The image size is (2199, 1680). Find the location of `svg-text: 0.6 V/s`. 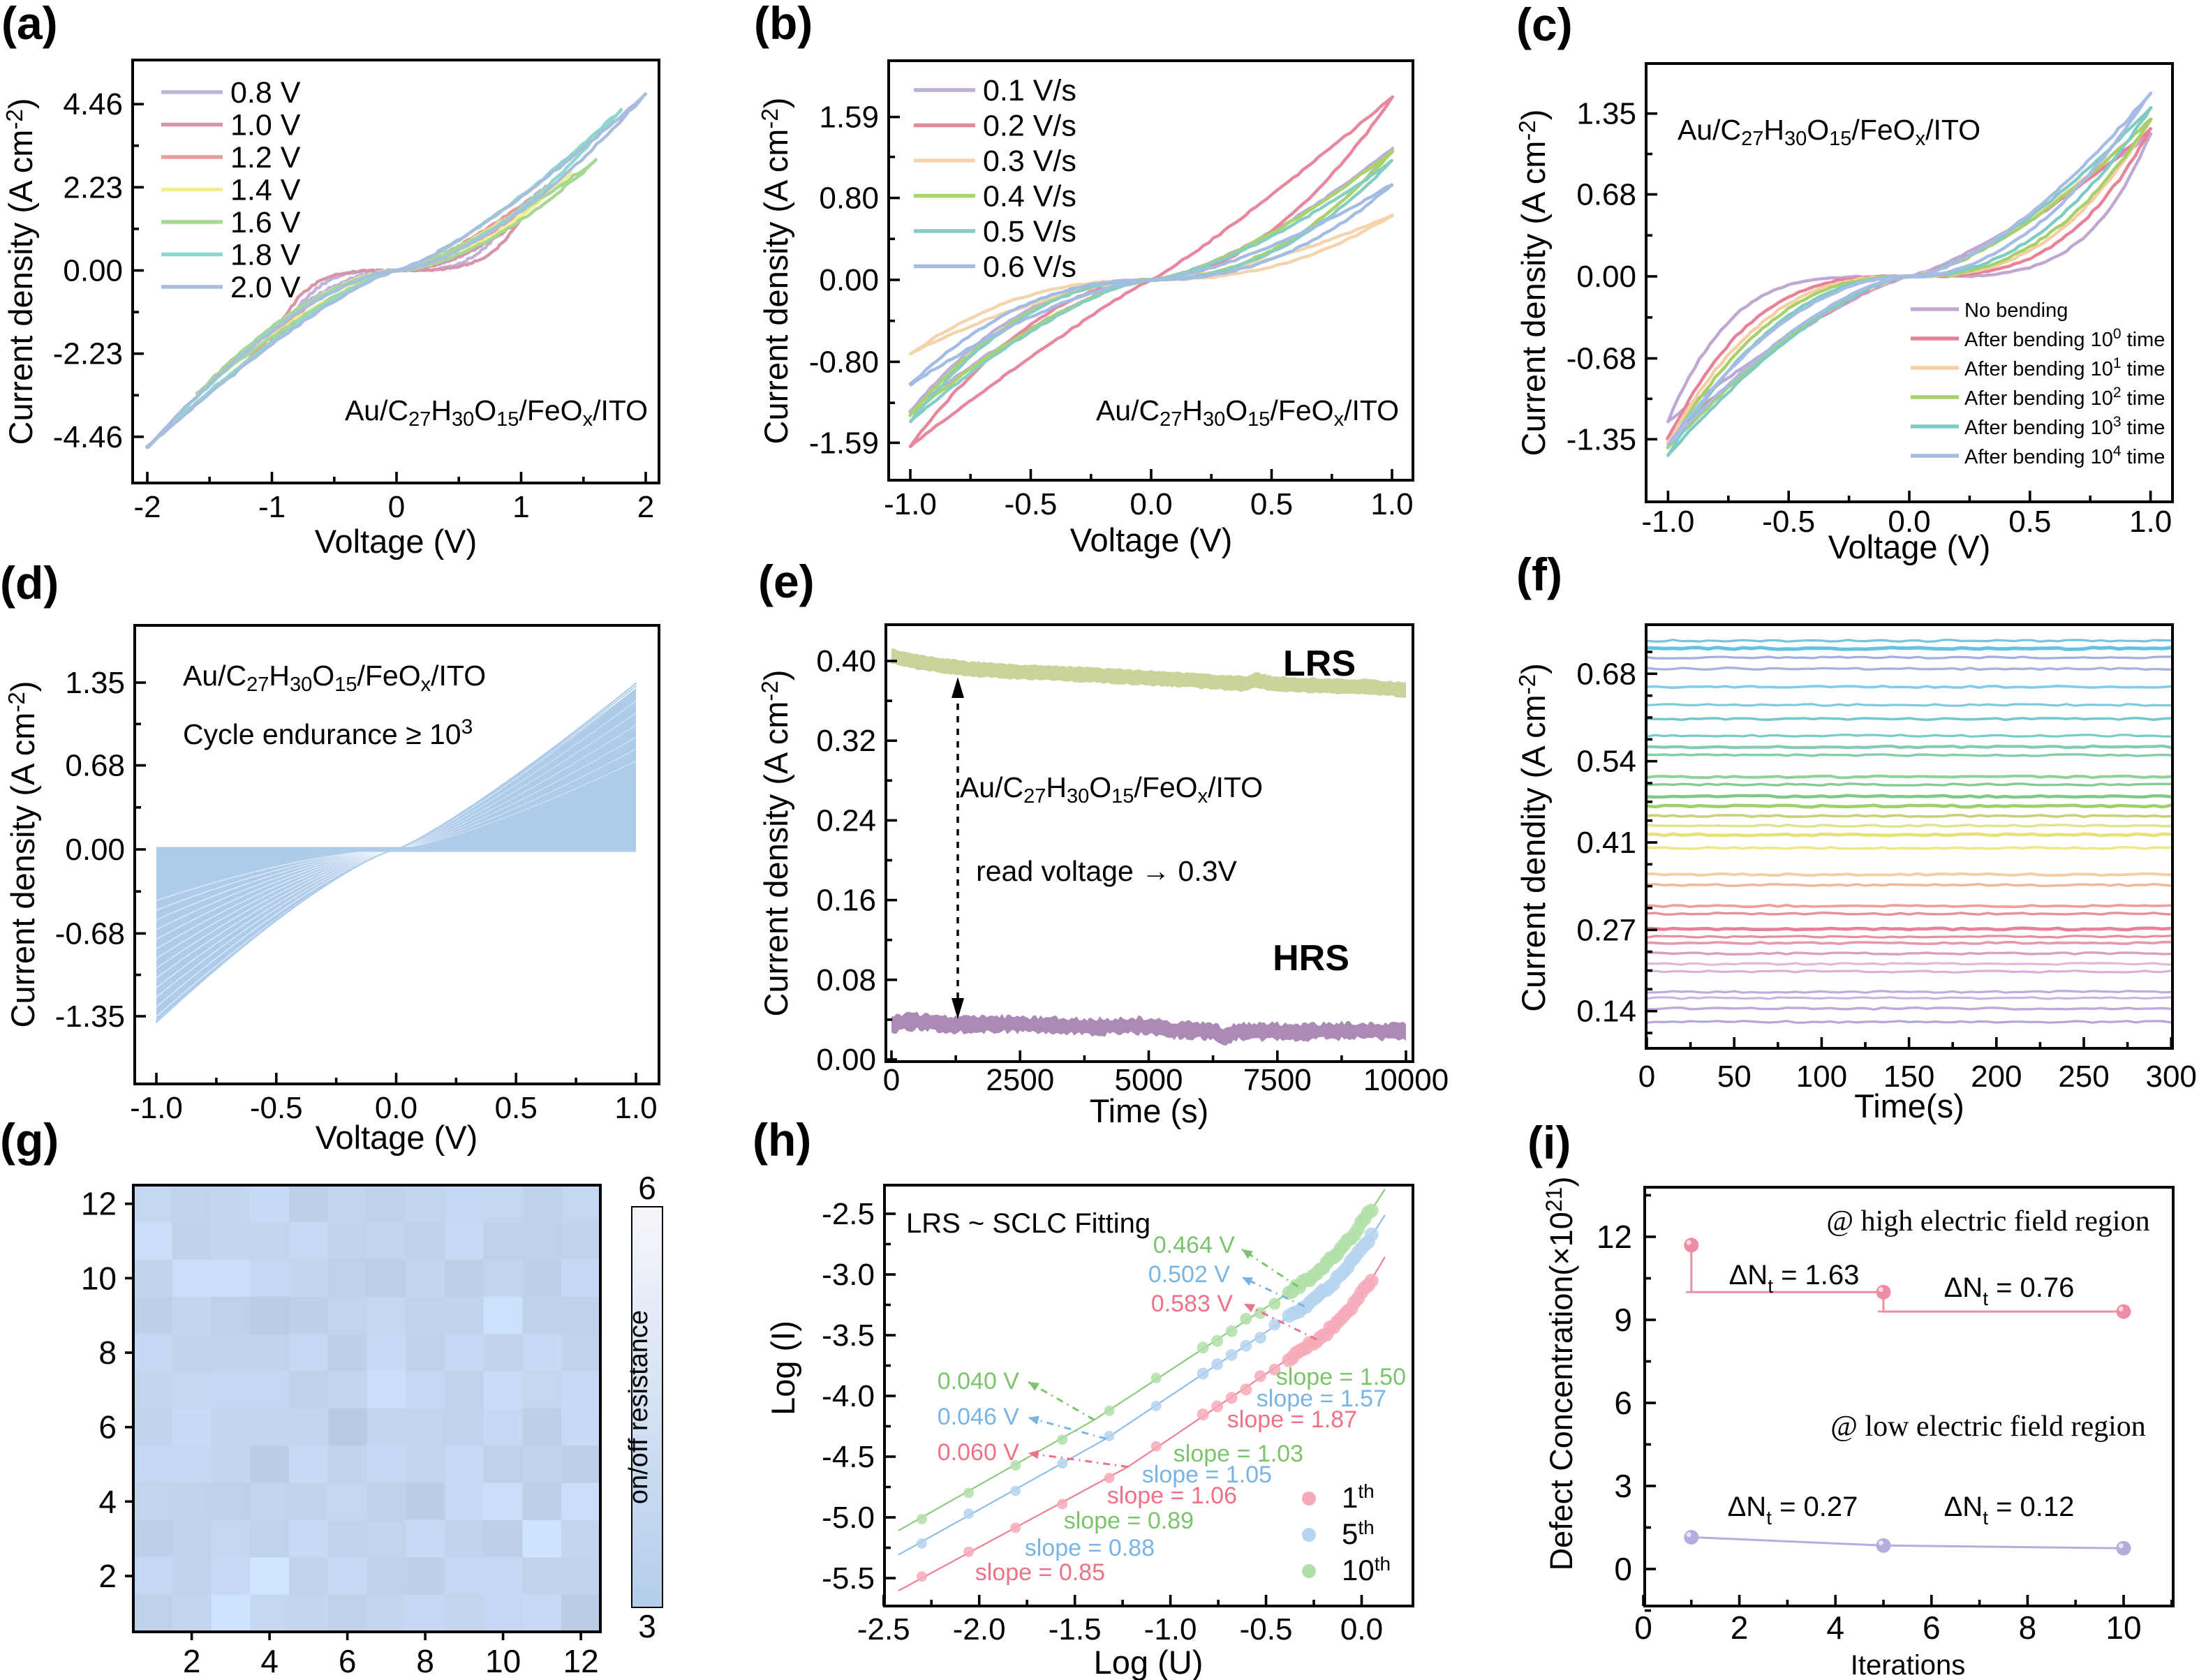

svg-text: 0.6 V/s is located at coordinates (1029, 267).